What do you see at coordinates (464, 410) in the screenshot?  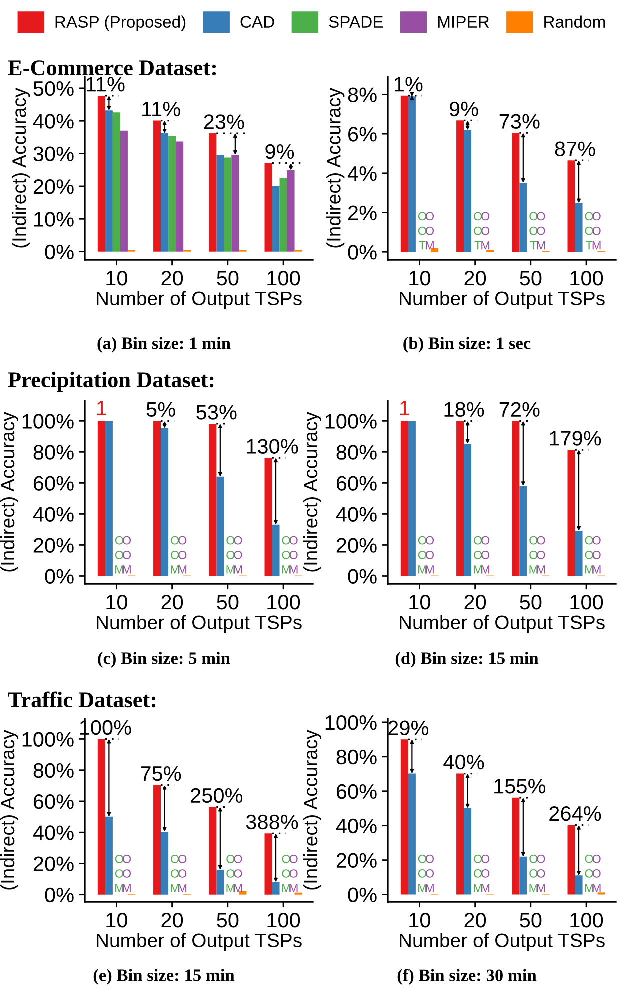 I see `annotation: 18%` at bounding box center [464, 410].